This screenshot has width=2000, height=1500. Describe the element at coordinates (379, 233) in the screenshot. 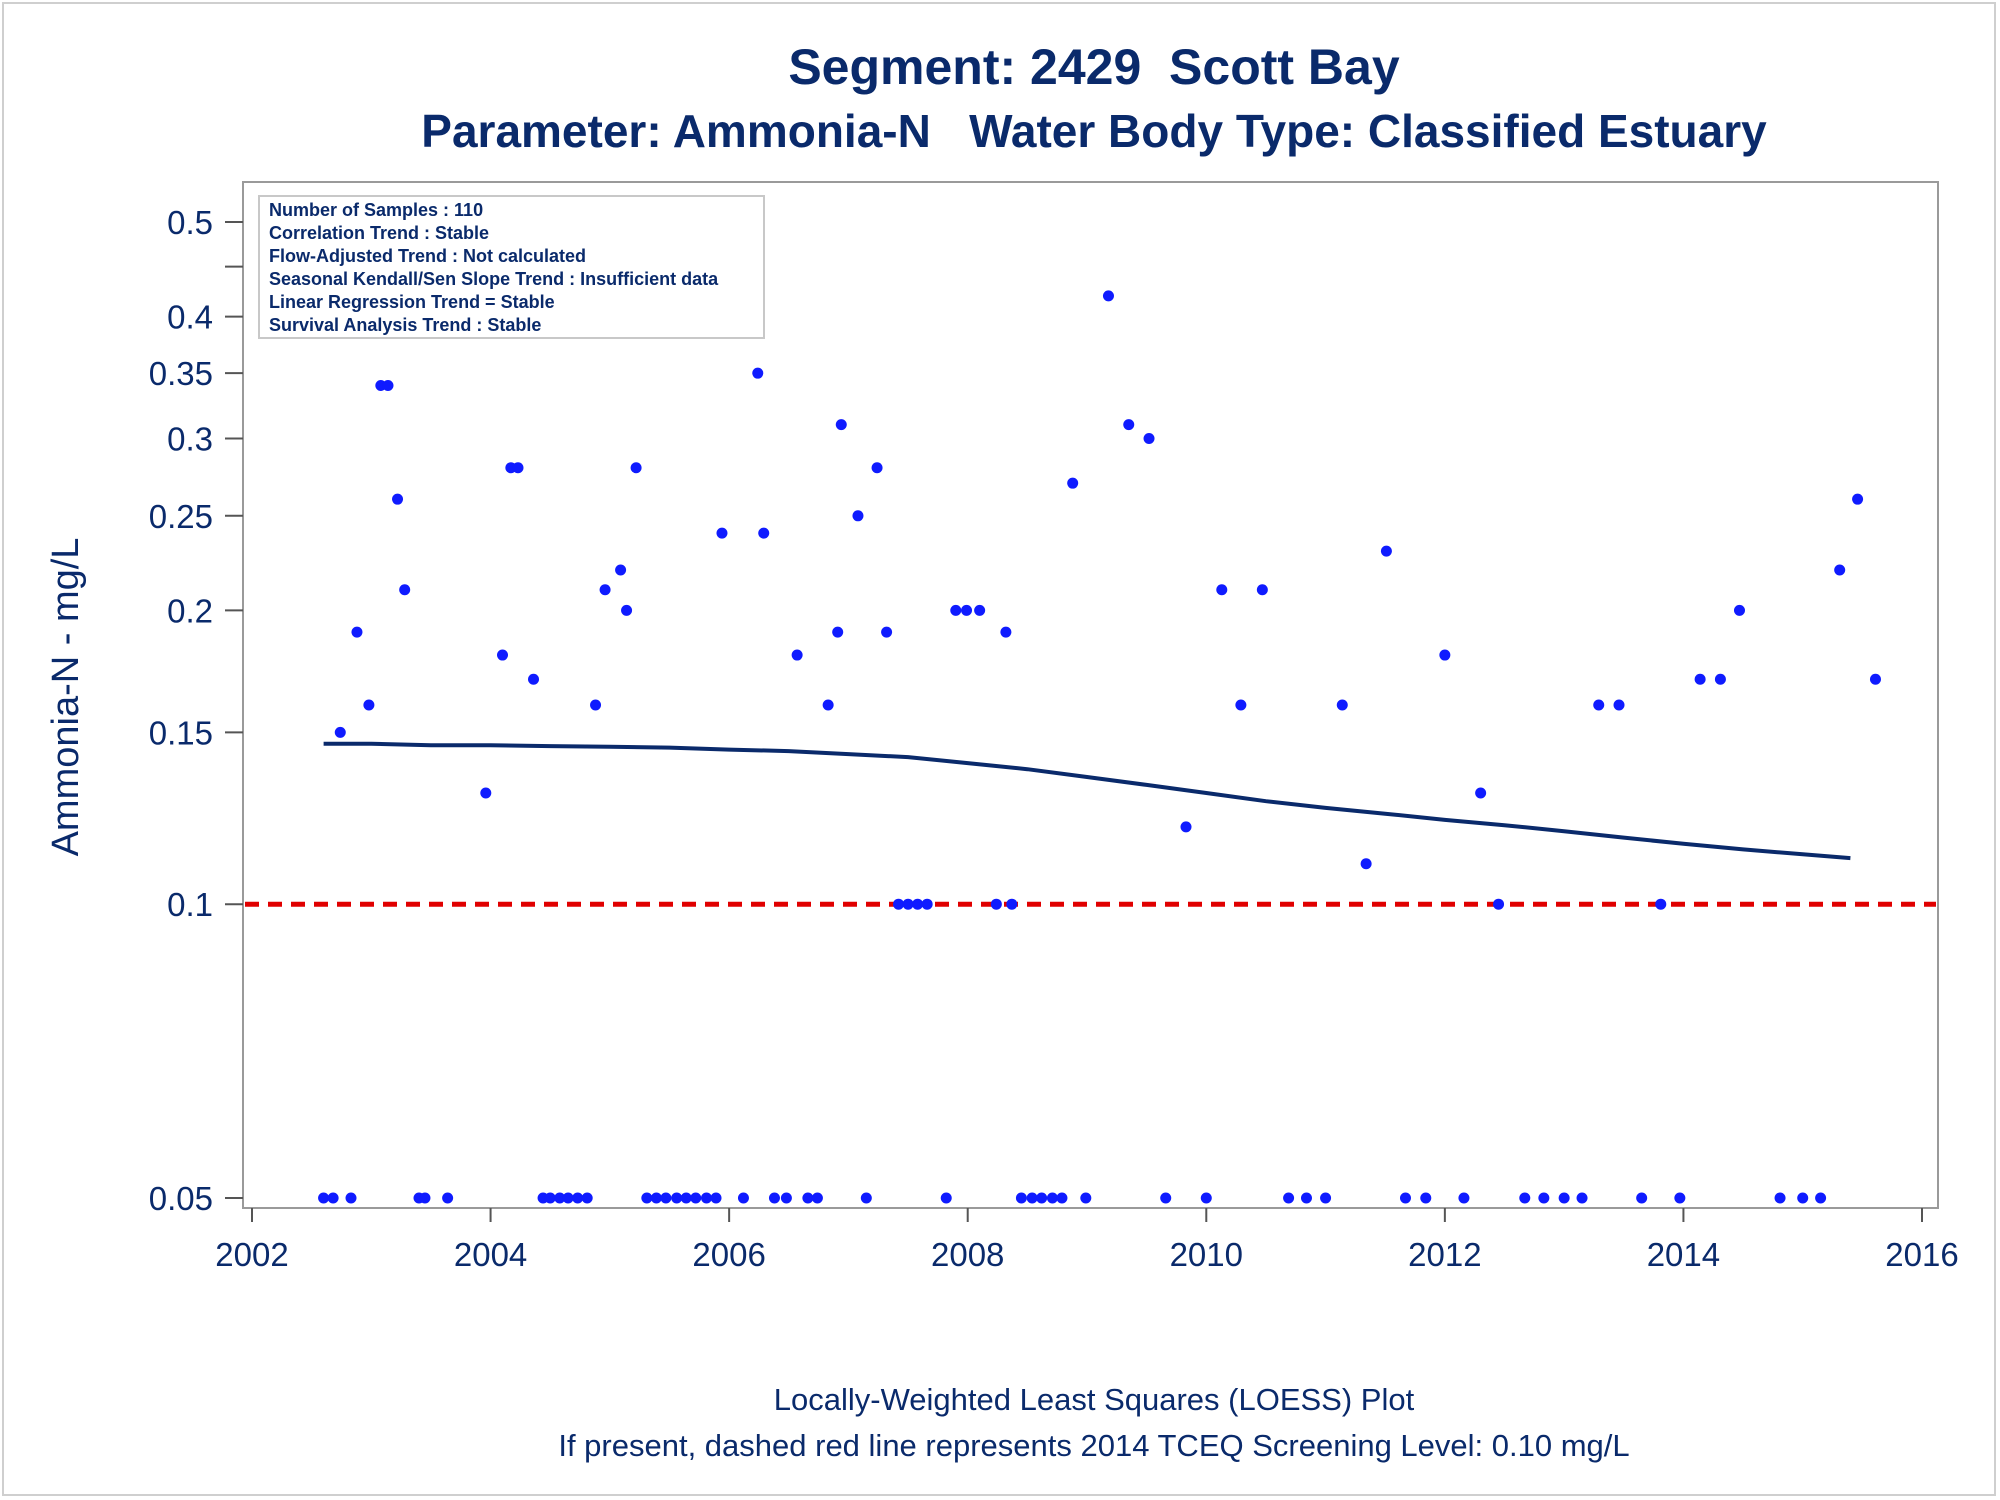

I see `stats-line: Correlation Trend : Stable` at that location.